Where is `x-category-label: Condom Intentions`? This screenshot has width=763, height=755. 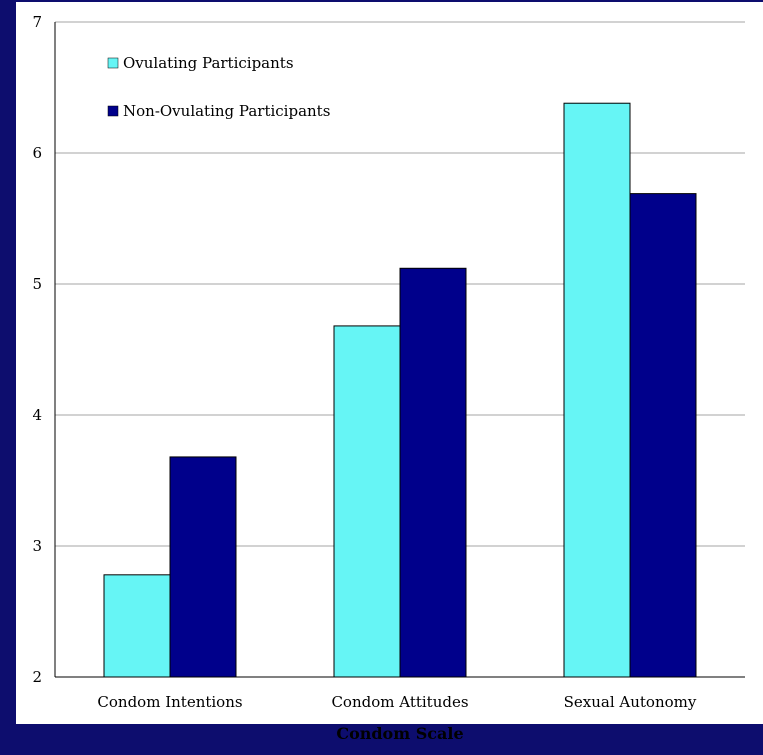 x-category-label: Condom Intentions is located at coordinates (169, 702).